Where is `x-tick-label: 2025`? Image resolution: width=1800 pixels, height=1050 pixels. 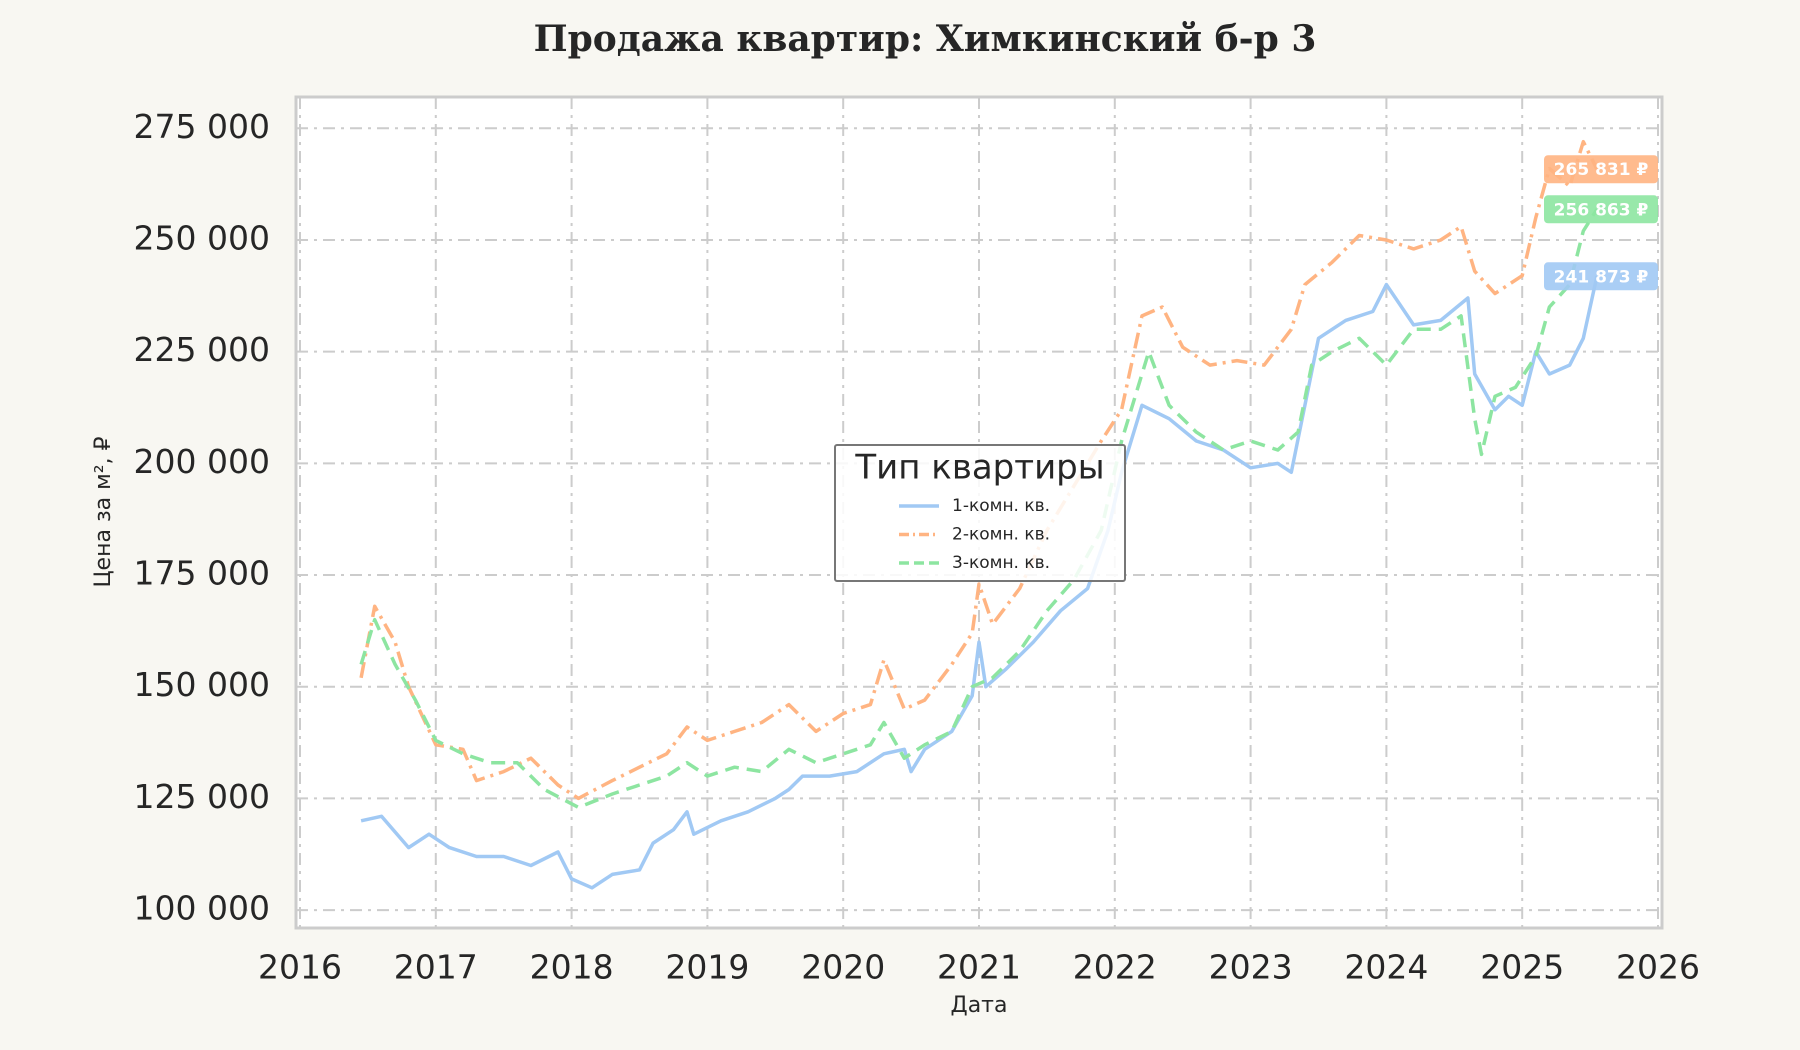 x-tick-label: 2025 is located at coordinates (1522, 967).